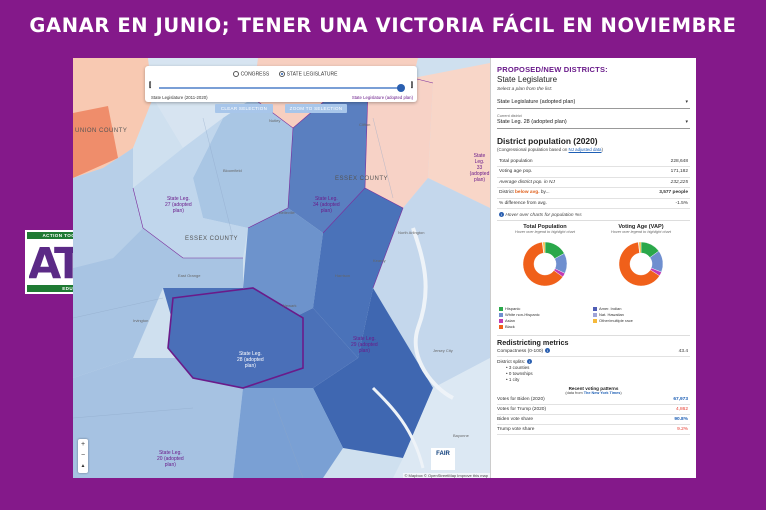 The width and height of the screenshot is (766, 510). What do you see at coordinates (641, 231) in the screenshot?
I see `chart-subtitle: Hover over legend to highlight chart` at bounding box center [641, 231].